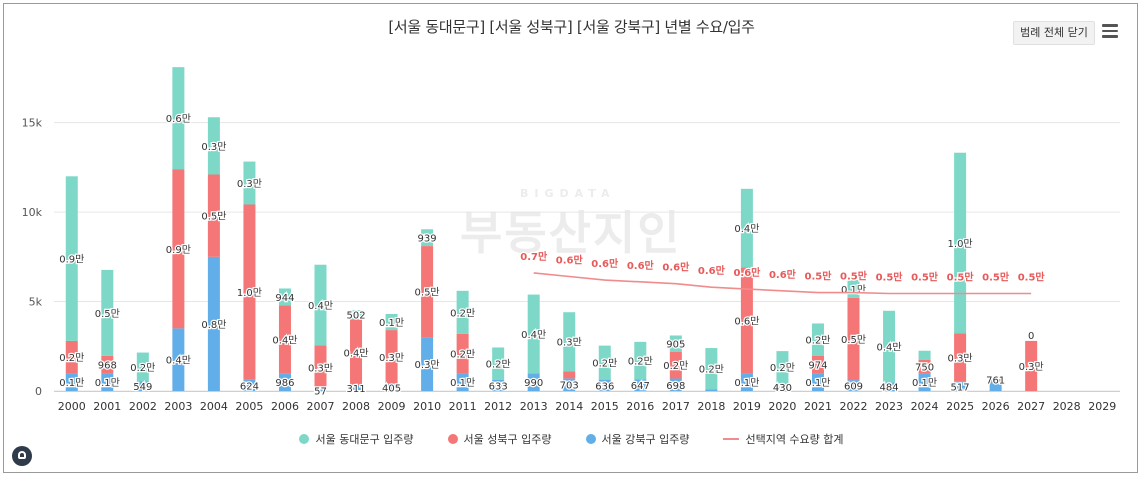 This screenshot has width=1143, height=478. Describe the element at coordinates (1110, 31) in the screenshot. I see `hamburger-menu-icon` at that location.